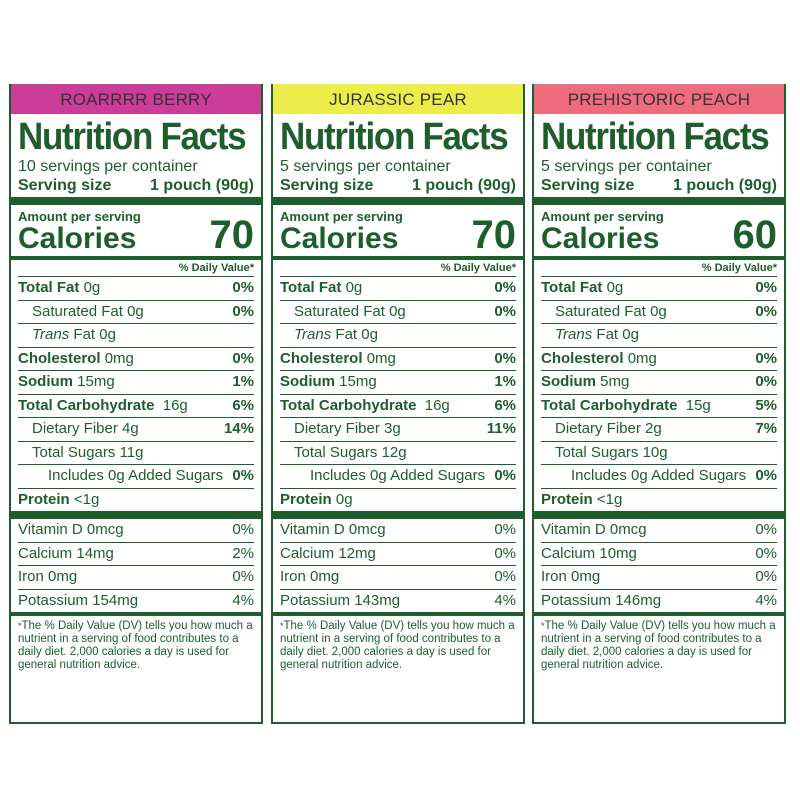  Describe the element at coordinates (243, 311) in the screenshot. I see `saturated-fat-dv: 0%` at that location.